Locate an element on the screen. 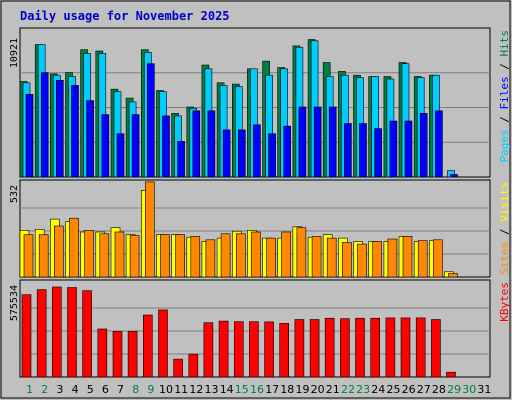 The width and height of the screenshot is (512, 400). day-label: 30 is located at coordinates (469, 389).